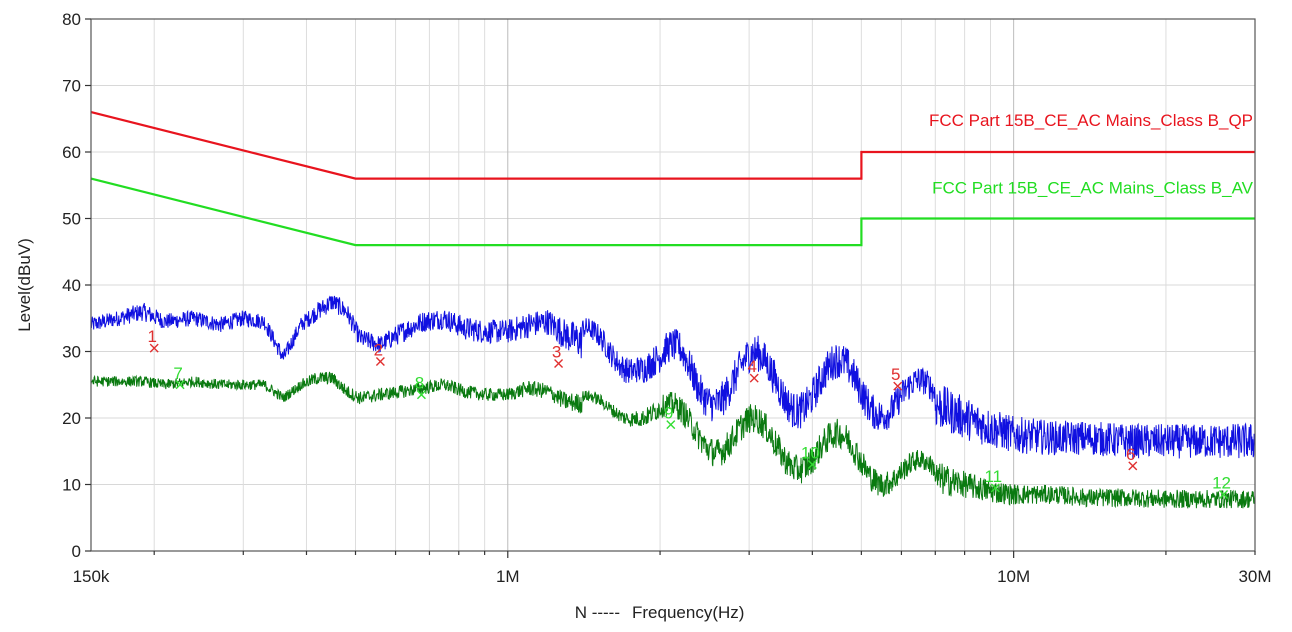 Image resolution: width=1292 pixels, height=632 pixels. I want to click on y-tick-label: 70, so click(71, 86).